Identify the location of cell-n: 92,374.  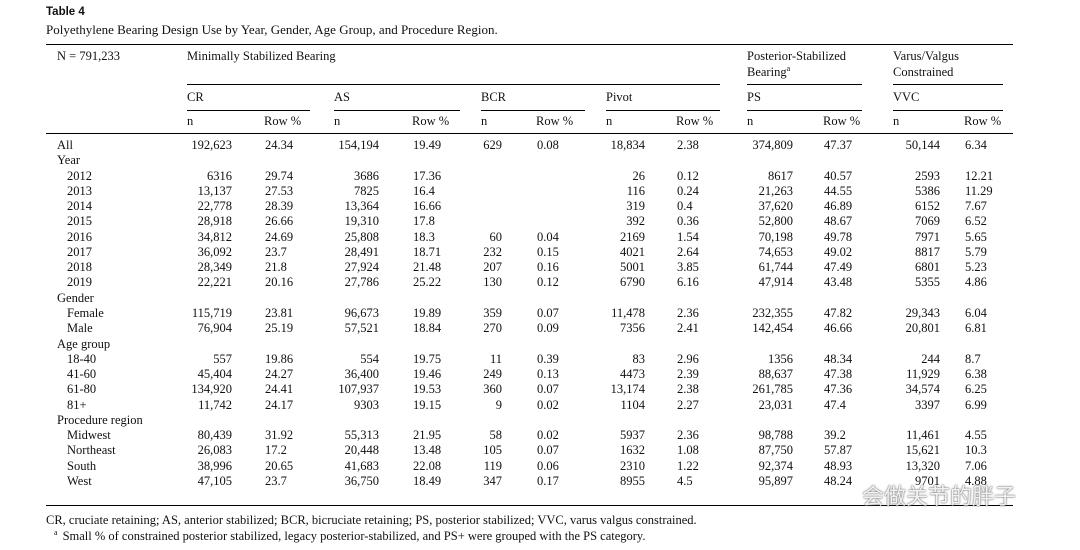
(775, 465).